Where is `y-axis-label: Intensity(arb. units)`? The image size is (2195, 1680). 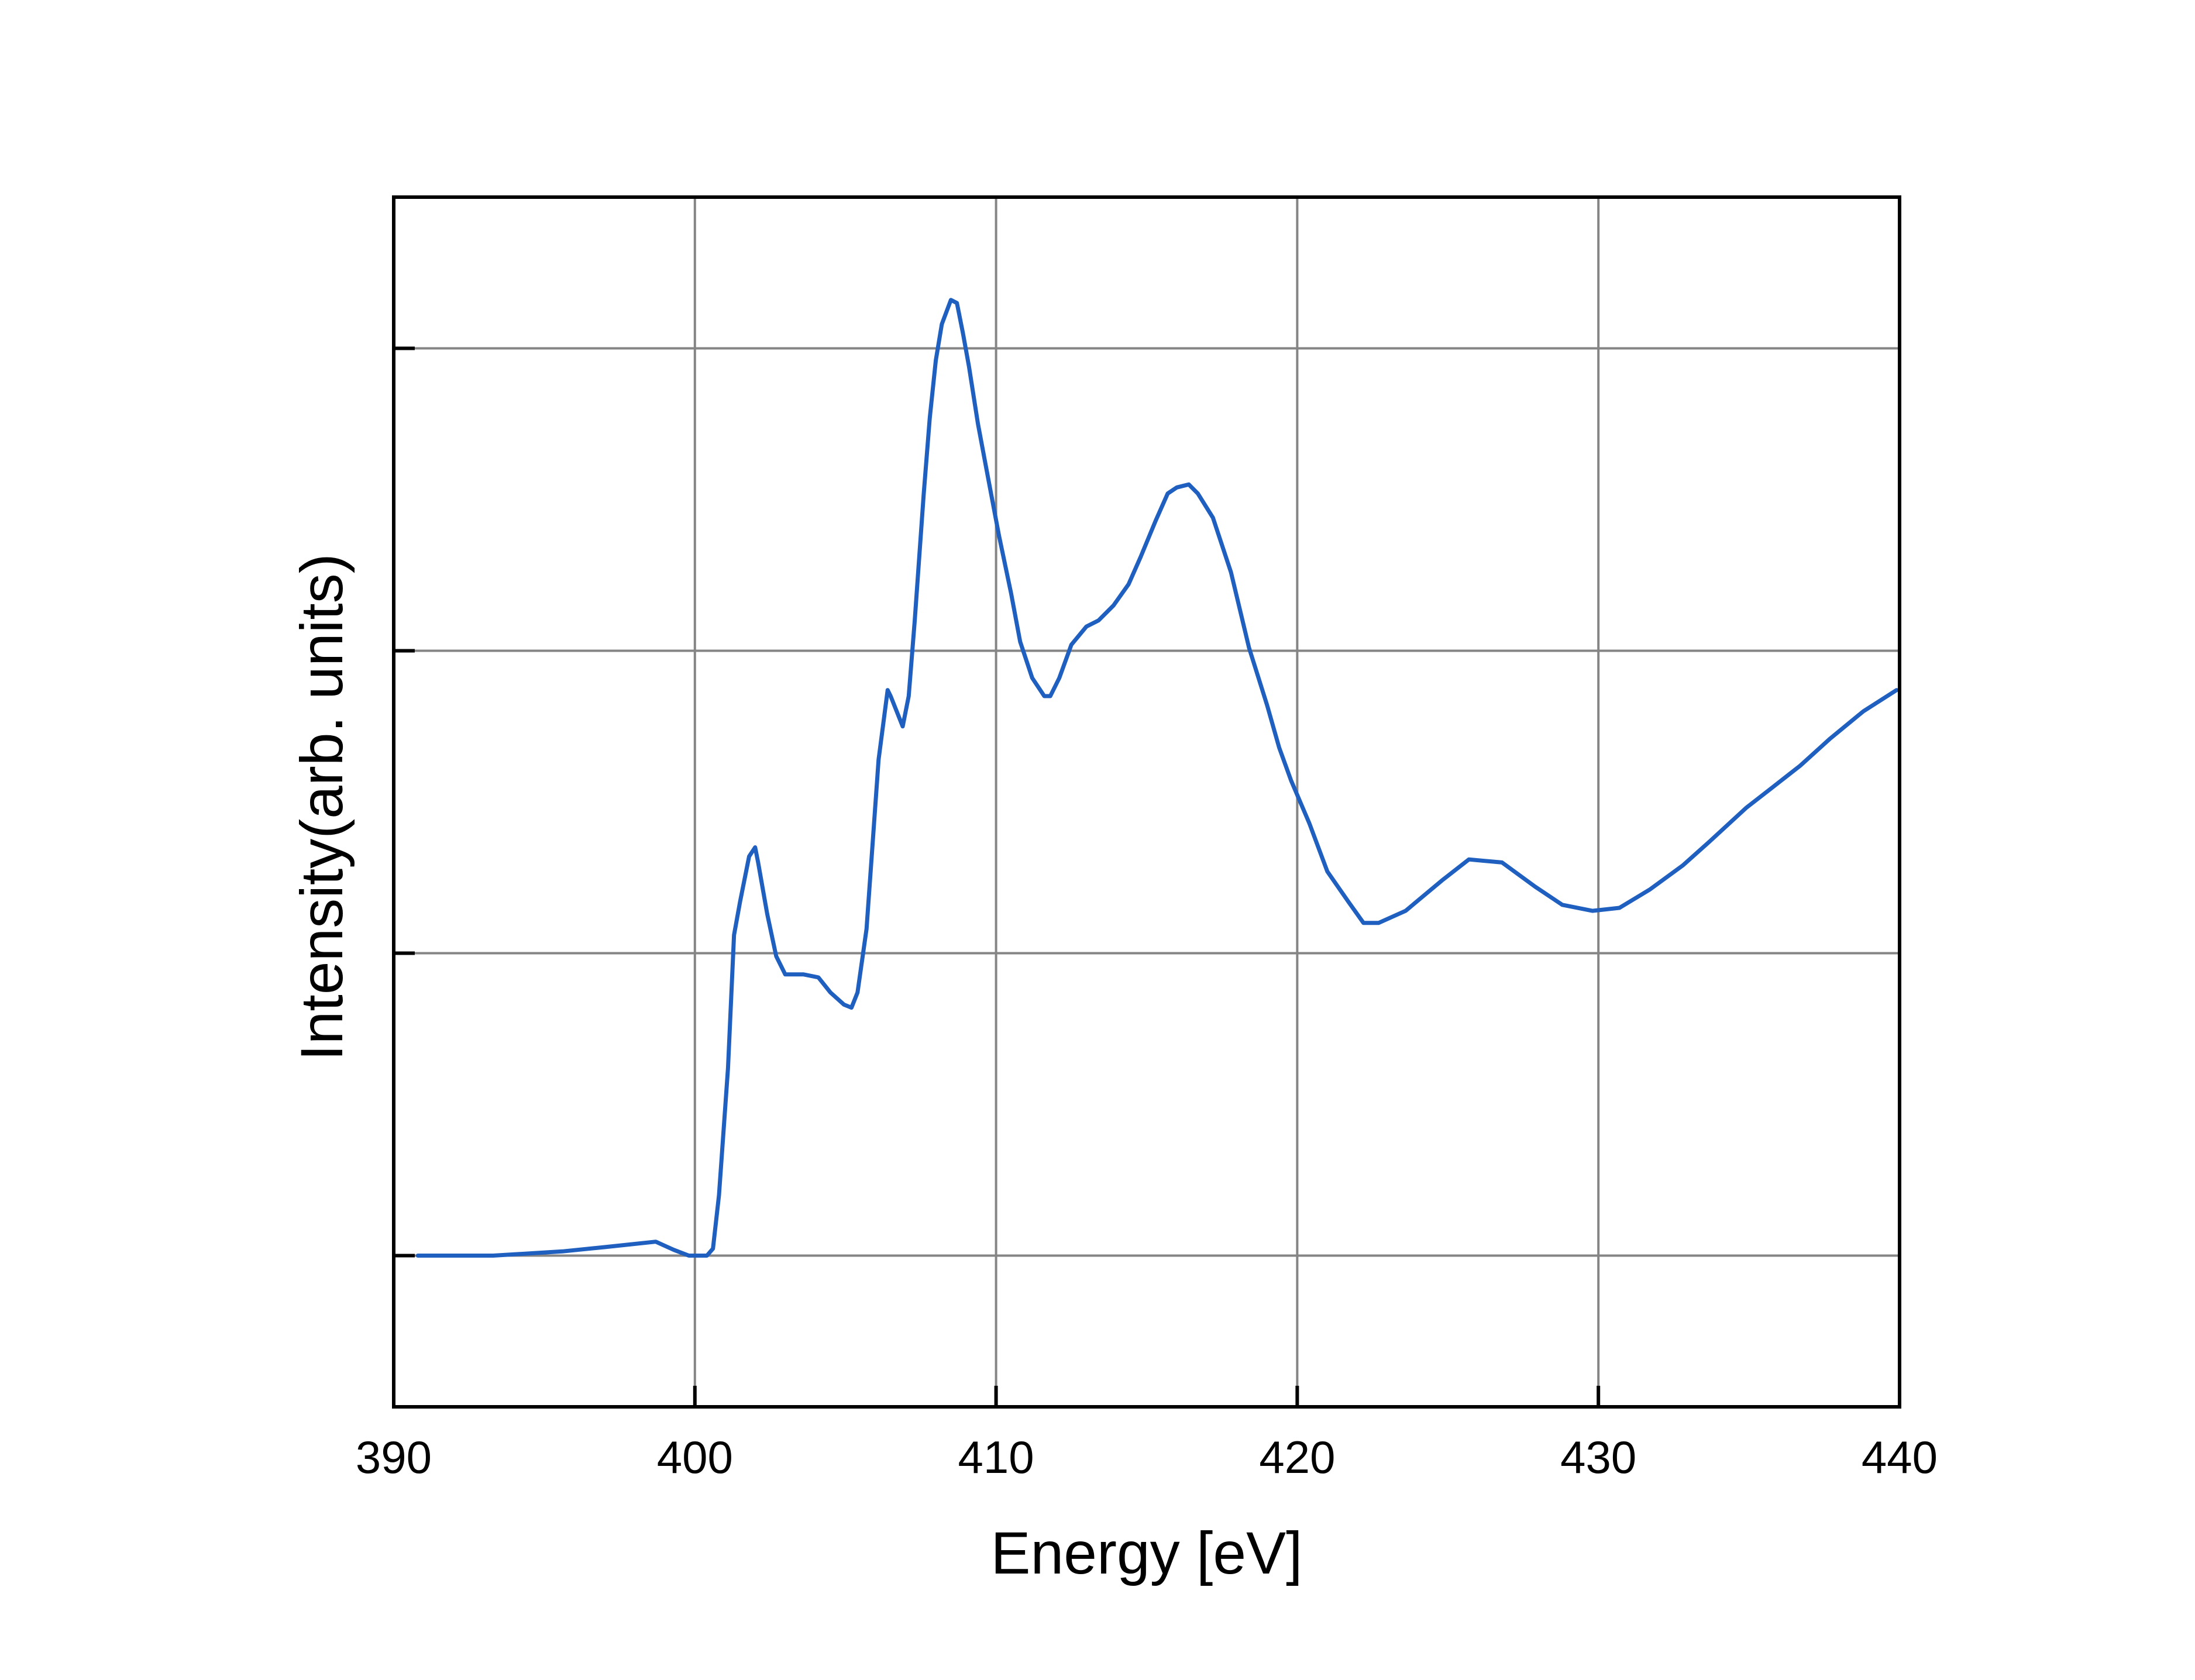 y-axis-label: Intensity(arb. units) is located at coordinates (321, 807).